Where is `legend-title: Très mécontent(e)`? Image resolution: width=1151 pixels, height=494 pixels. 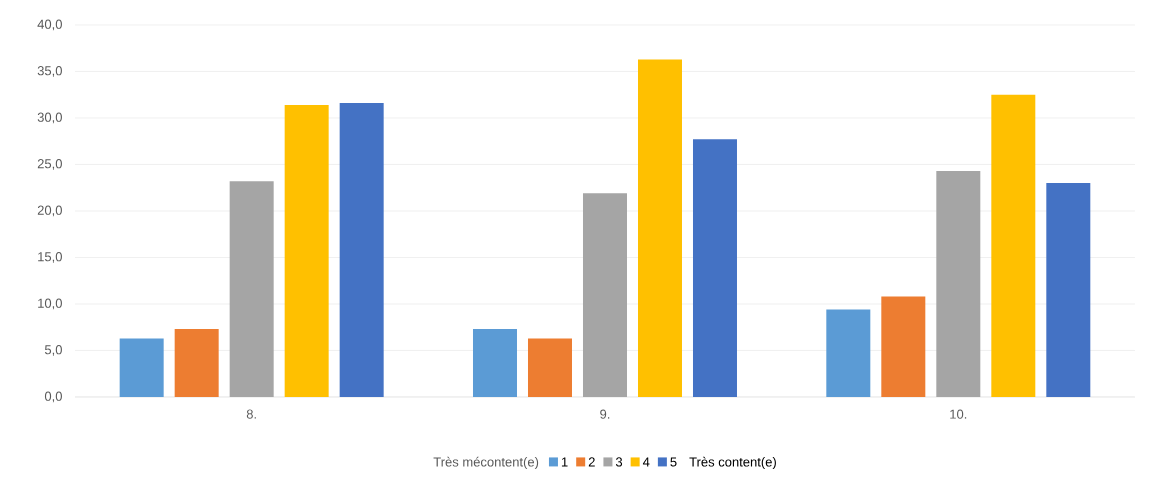
legend-title: Très mécontent(e) is located at coordinates (486, 463).